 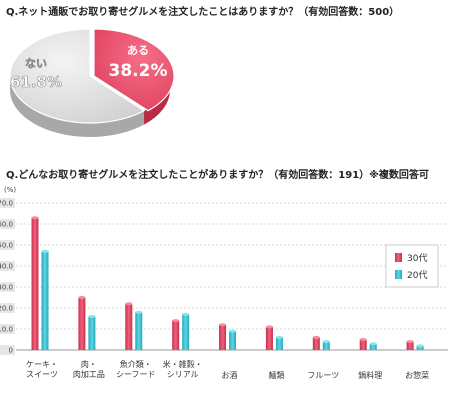 What do you see at coordinates (370, 375) in the screenshot?
I see `category-label: 鍋料理` at bounding box center [370, 375].